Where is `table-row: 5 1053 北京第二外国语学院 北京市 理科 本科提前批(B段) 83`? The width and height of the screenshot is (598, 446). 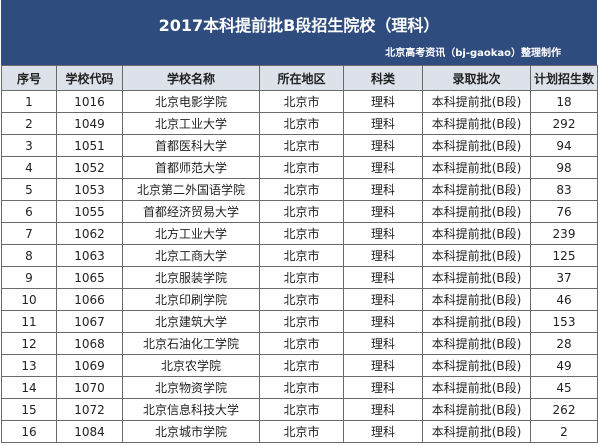 table-row: 5 1053 北京第二外国语学院 北京市 理科 本科提前批(B段) 83 is located at coordinates (299, 189).